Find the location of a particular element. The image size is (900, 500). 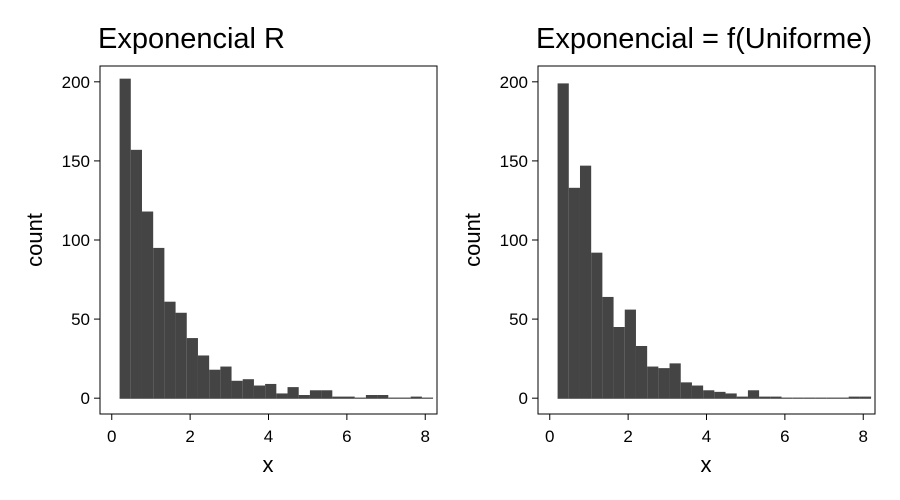

panel-right-y-axis: 0 50 100 150 200 is located at coordinates (519, 240).